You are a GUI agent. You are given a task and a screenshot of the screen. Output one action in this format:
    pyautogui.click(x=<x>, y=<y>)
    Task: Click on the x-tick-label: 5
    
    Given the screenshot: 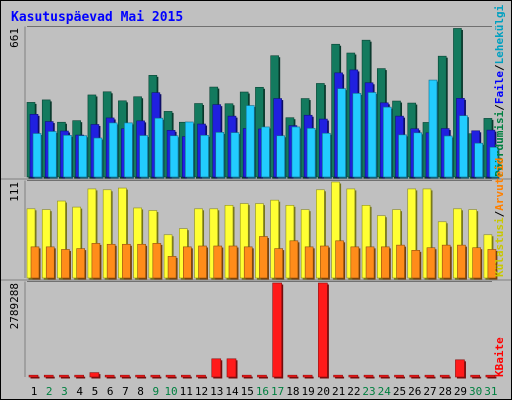 What is the action you would take?
    pyautogui.click(x=95, y=391)
    